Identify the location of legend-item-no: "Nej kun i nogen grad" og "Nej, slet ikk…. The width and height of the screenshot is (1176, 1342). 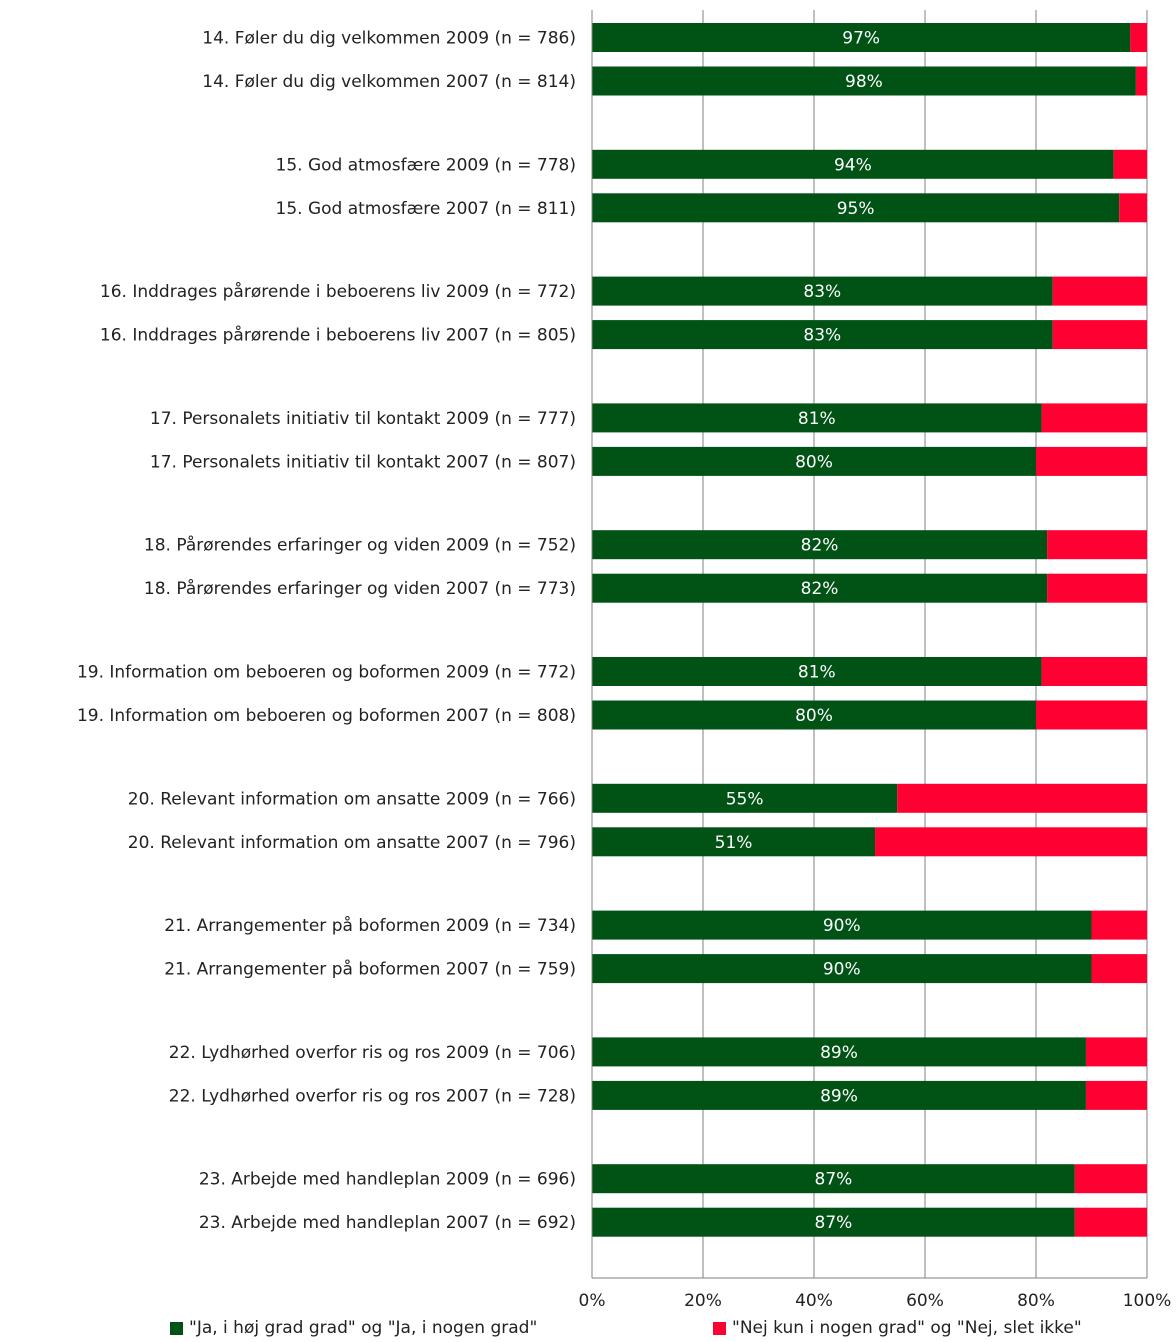
(897, 1328).